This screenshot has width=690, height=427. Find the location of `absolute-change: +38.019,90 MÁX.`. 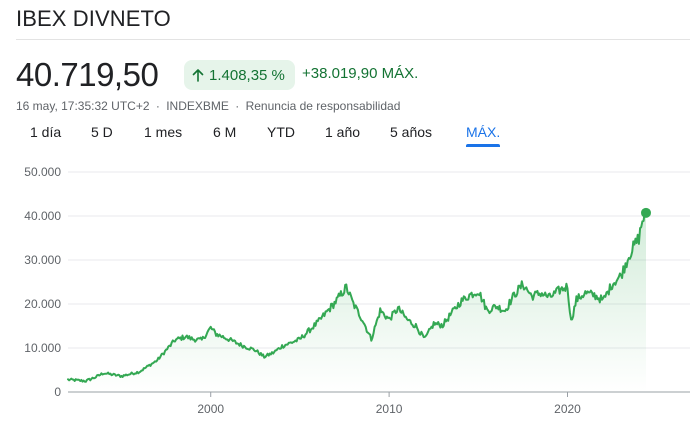

absolute-change: +38.019,90 MÁX. is located at coordinates (360, 73).